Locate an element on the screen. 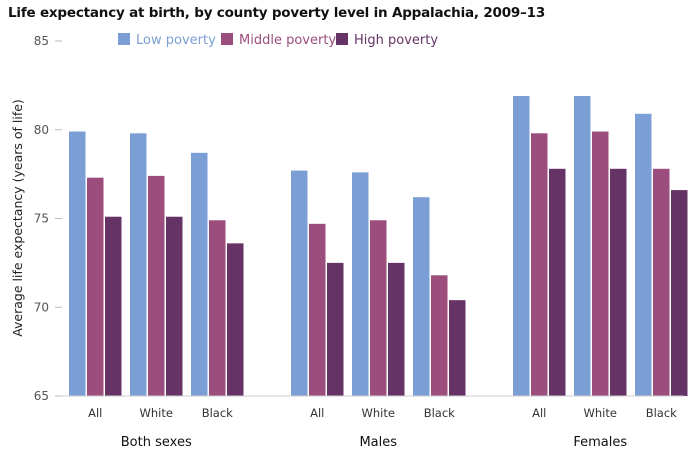  legend-label: Middle poverty is located at coordinates (287, 40).